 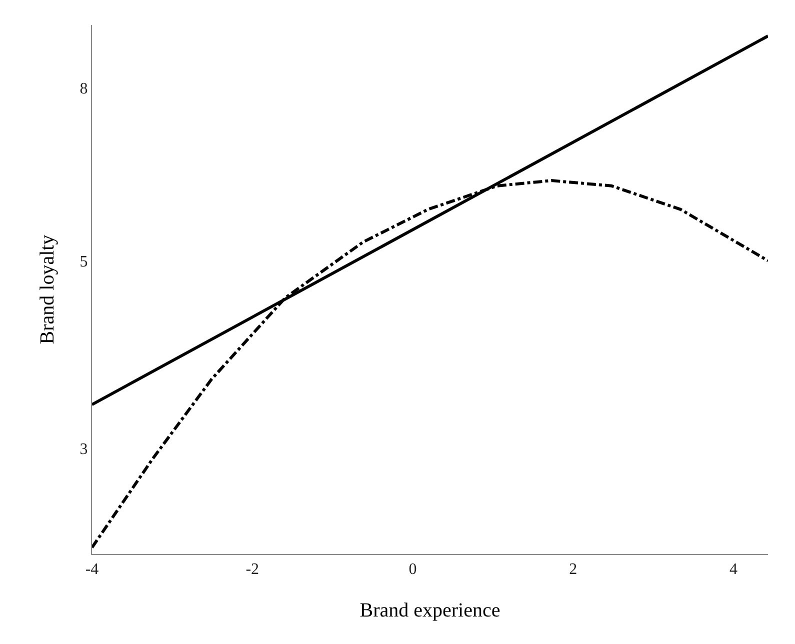 I want to click on x-tick-label: 4, so click(x=734, y=569).